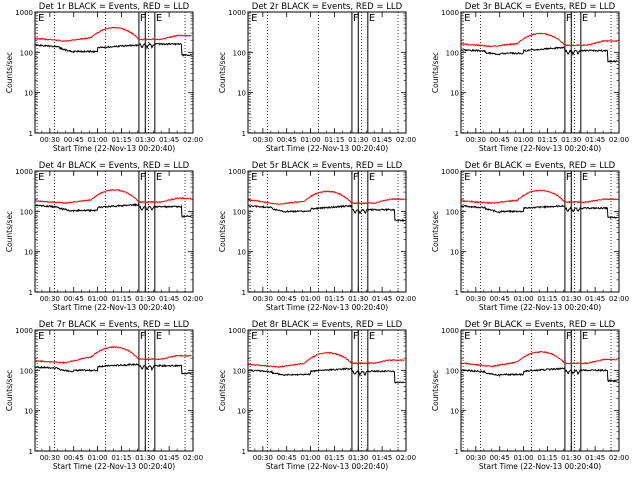 The height and width of the screenshot is (485, 640). I want to click on panel-title: Det 8r BLACK = Events, RED = LLD, so click(327, 325).